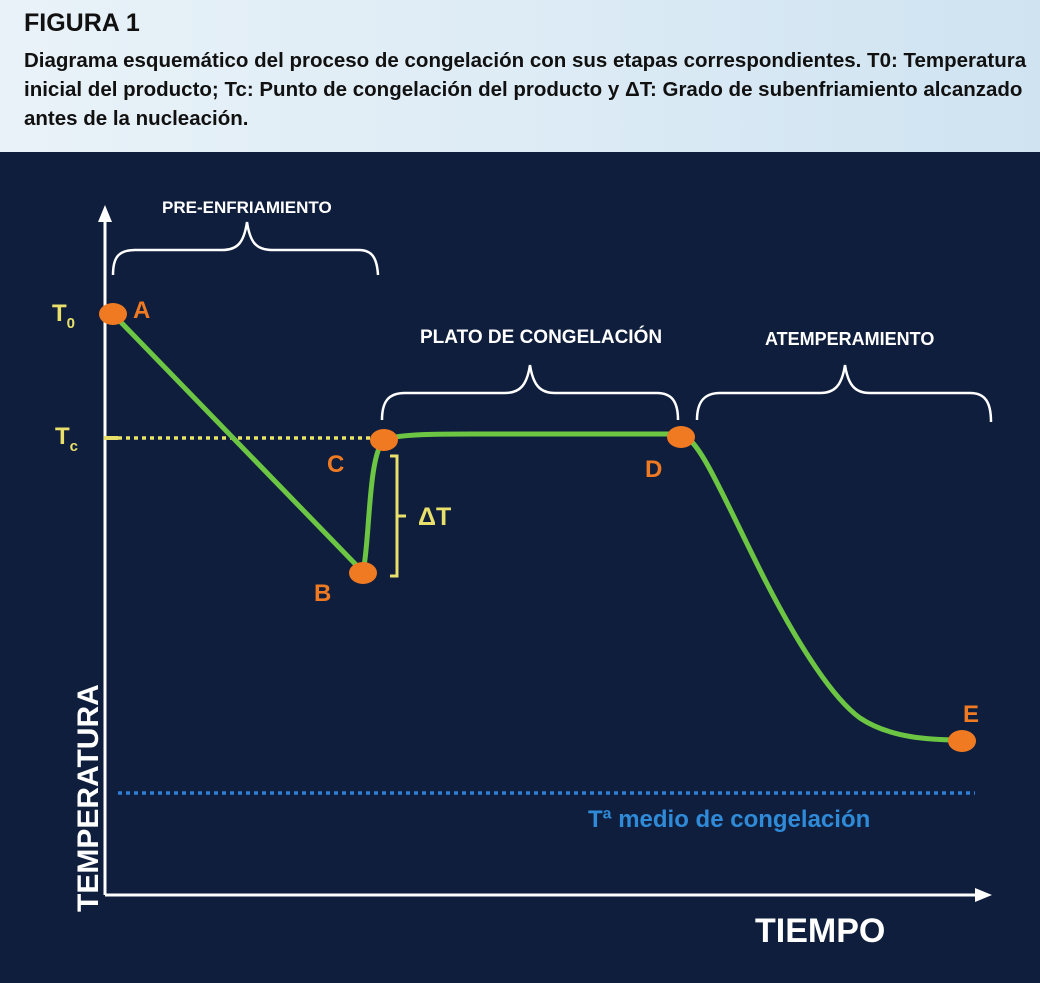 This screenshot has height=983, width=1040. What do you see at coordinates (849, 339) in the screenshot?
I see `tempering-label: ATEMPERAMIENTO` at bounding box center [849, 339].